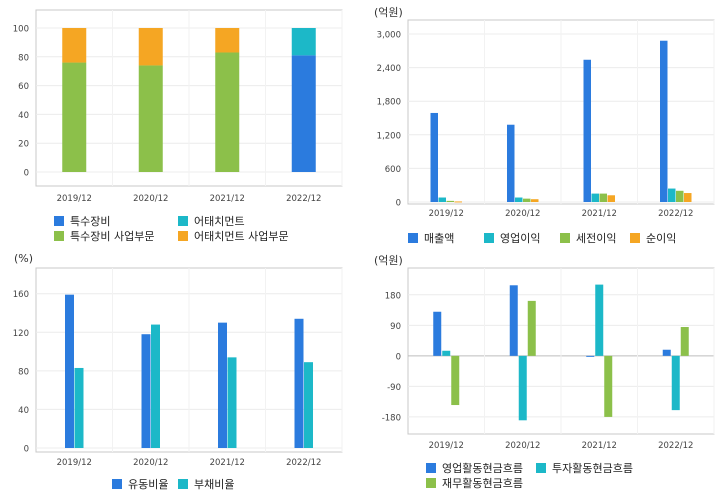  Describe the element at coordinates (90, 221) in the screenshot. I see `legend-label: 특수장비` at that location.